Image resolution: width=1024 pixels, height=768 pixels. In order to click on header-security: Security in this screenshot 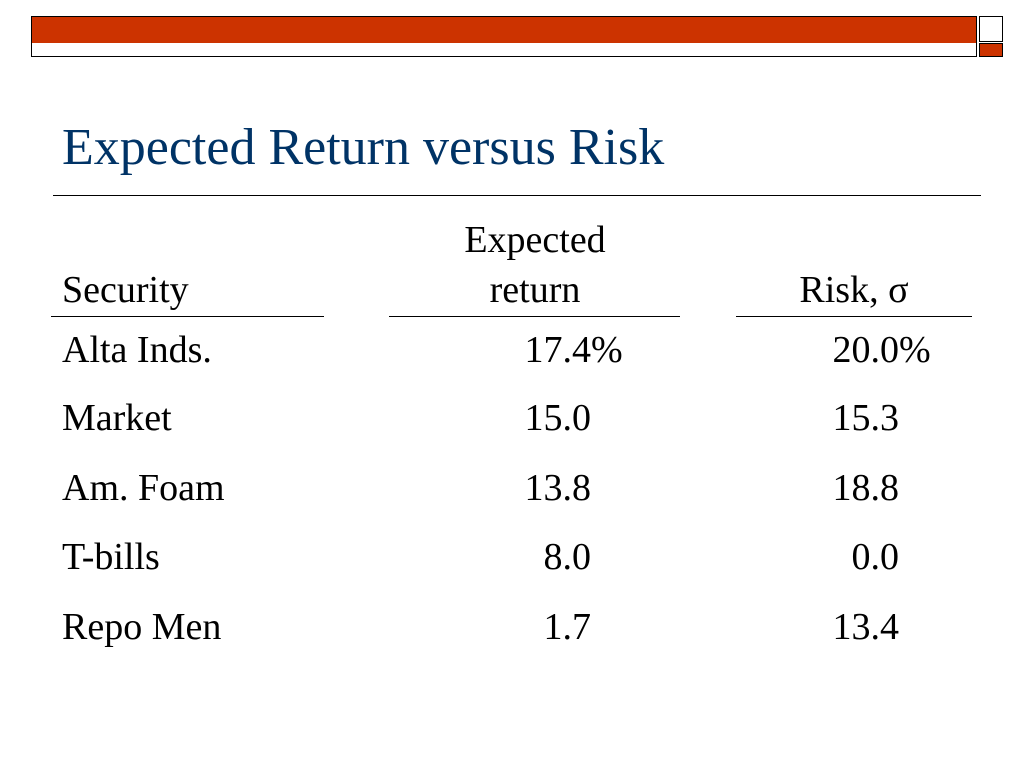, I will do `click(125, 290)`.